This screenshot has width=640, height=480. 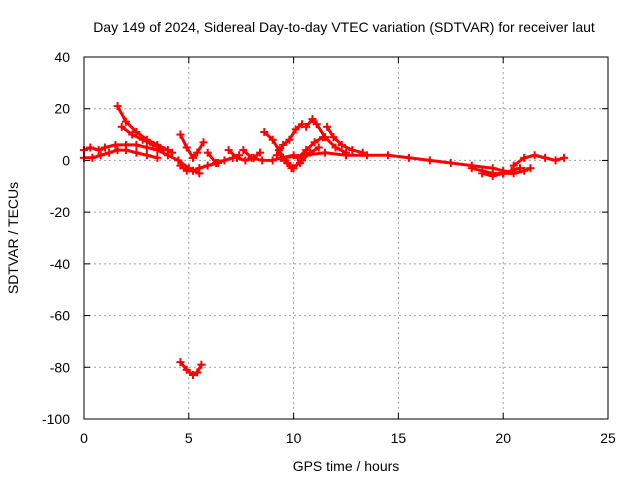 I want to click on y-tick-label: -40, so click(x=60, y=264).